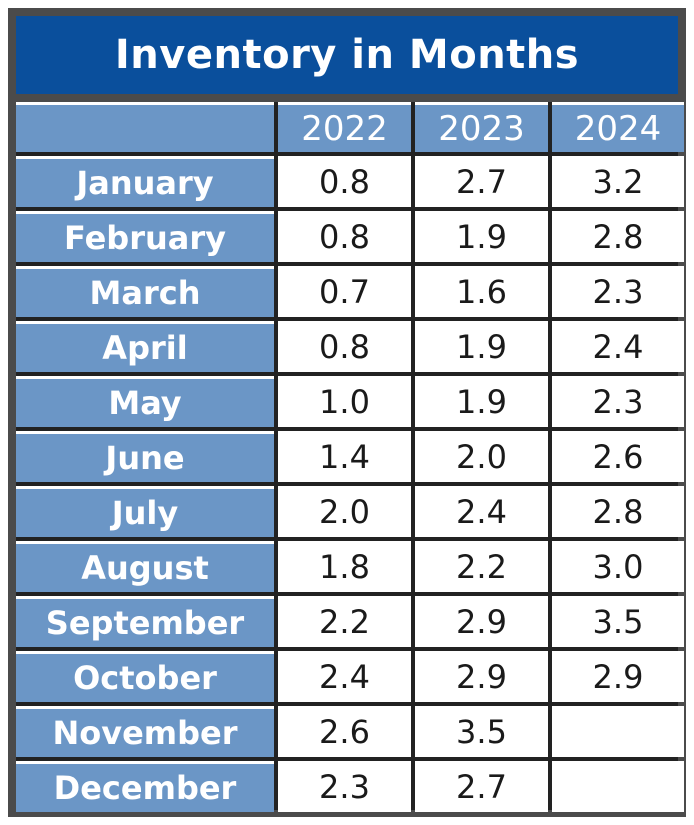 Image resolution: width=694 pixels, height=825 pixels. What do you see at coordinates (145, 566) in the screenshot?
I see `row-label-august: August` at bounding box center [145, 566].